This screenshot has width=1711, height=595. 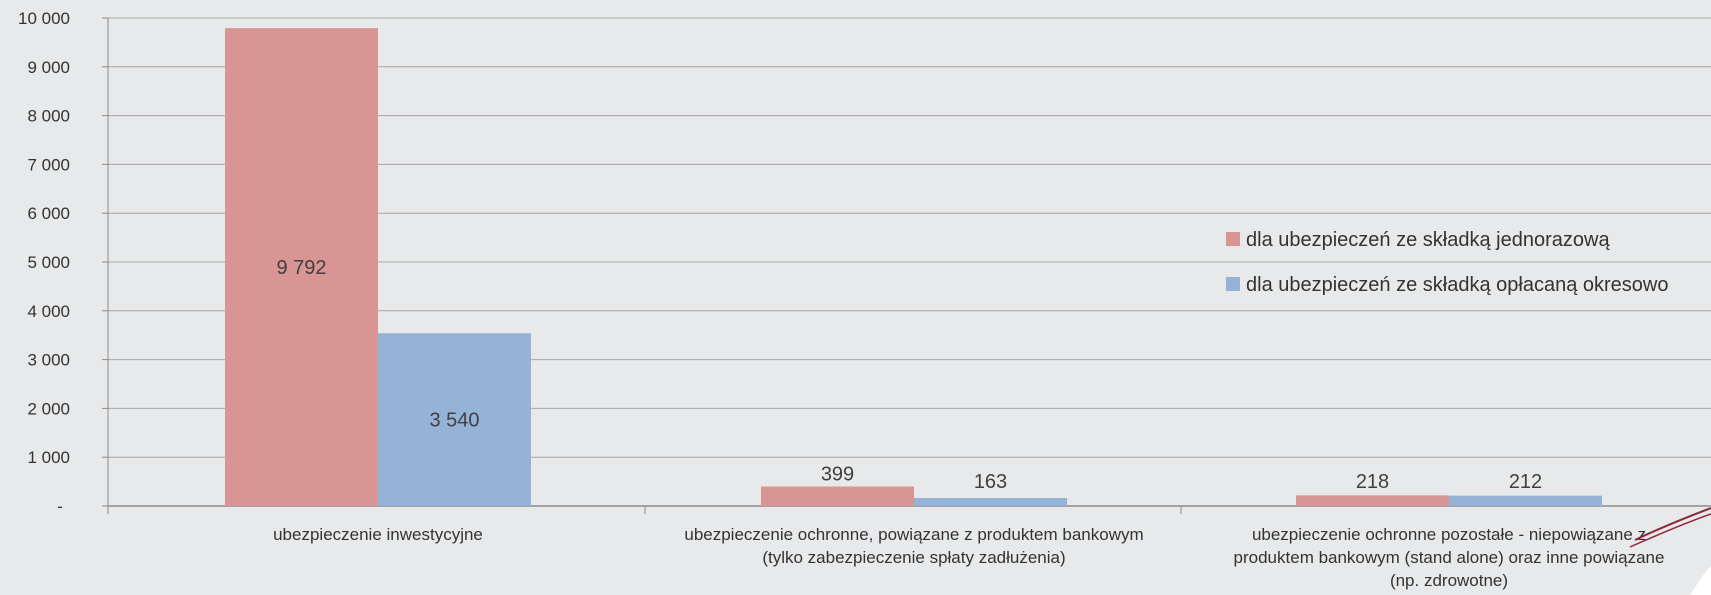 I want to click on y-tick-label: 10 000, so click(x=44, y=18).